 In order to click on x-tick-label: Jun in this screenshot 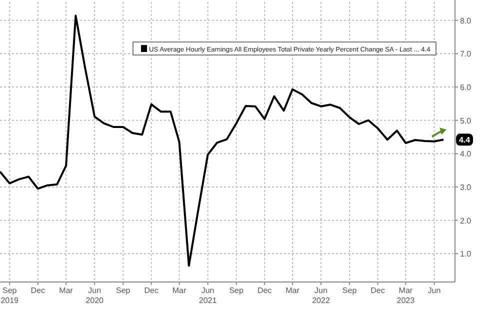, I will do `click(434, 290)`.